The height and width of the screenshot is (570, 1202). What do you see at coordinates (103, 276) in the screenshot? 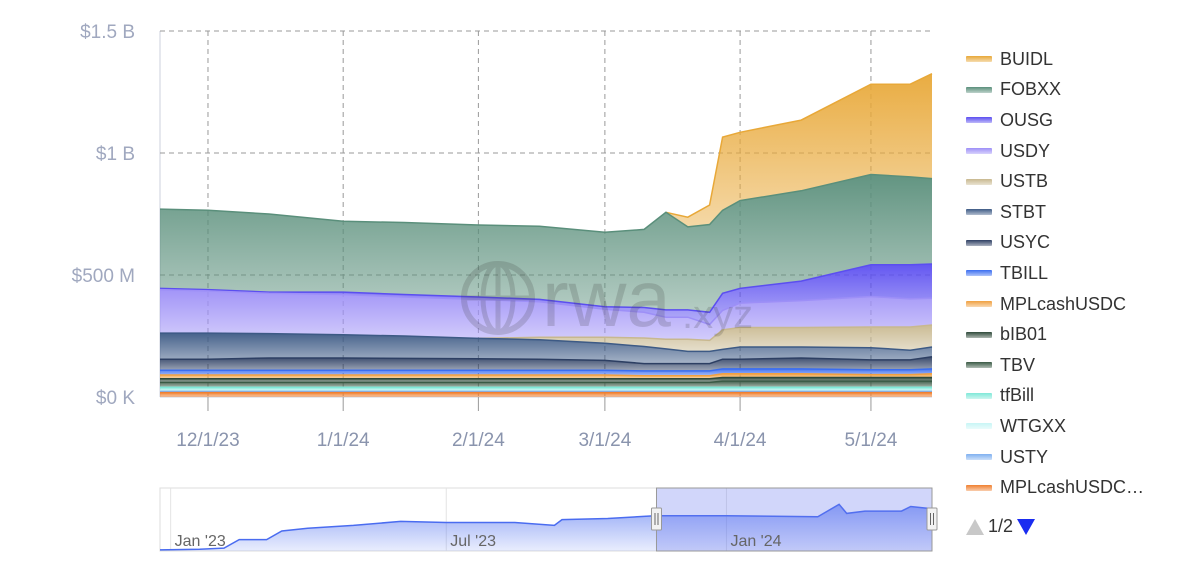
I see `y-tick-label: $500 M` at bounding box center [103, 276].